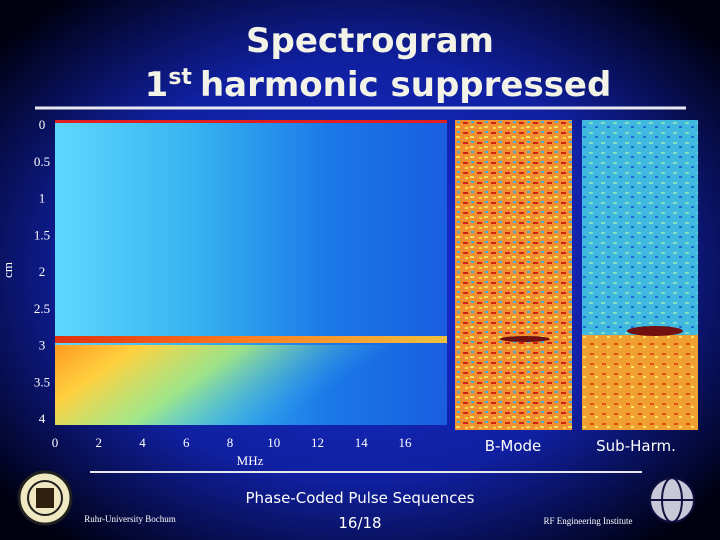  I want to click on title-line2: 1st harmonic suppressed, so click(378, 85).